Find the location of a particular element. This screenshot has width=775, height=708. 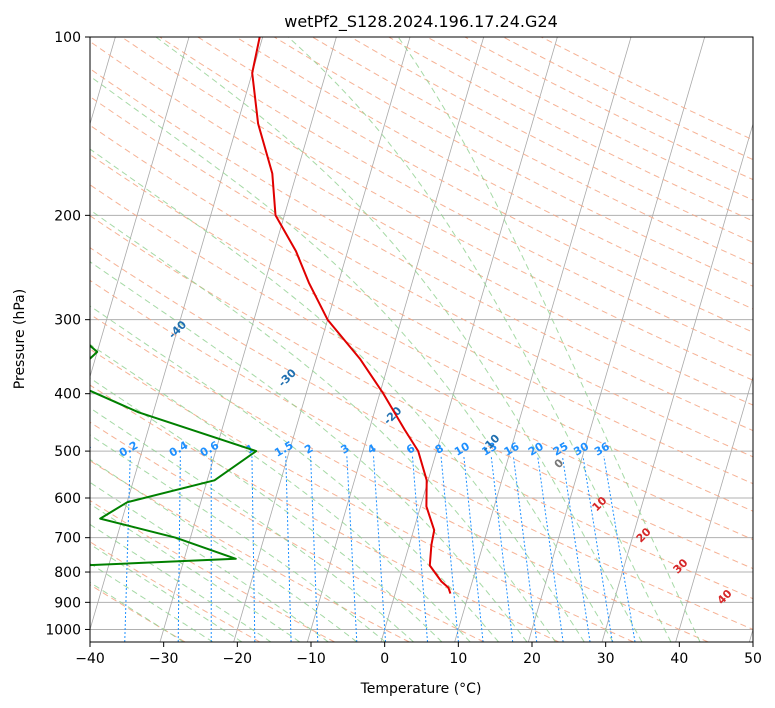

y-tick-label: 300 is located at coordinates (67, 321).